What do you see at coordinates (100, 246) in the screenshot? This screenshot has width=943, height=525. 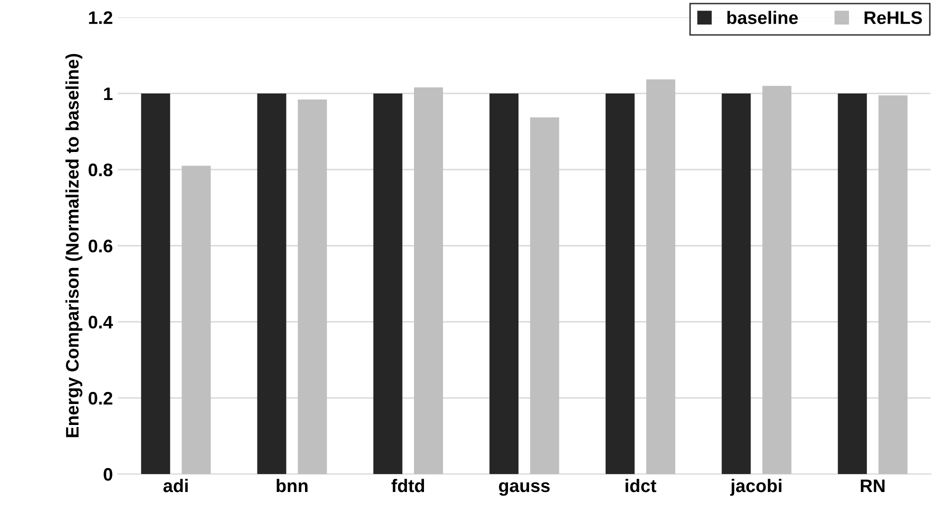 I see `y-tick-label: 0.6` at bounding box center [100, 246].